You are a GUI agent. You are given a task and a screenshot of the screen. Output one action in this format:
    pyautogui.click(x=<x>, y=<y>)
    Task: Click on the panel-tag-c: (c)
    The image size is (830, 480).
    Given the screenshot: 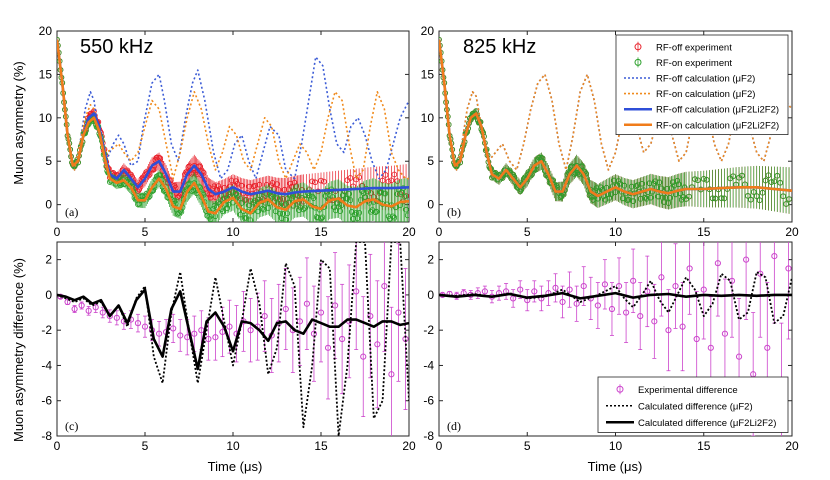 What is the action you would take?
    pyautogui.click(x=71, y=426)
    